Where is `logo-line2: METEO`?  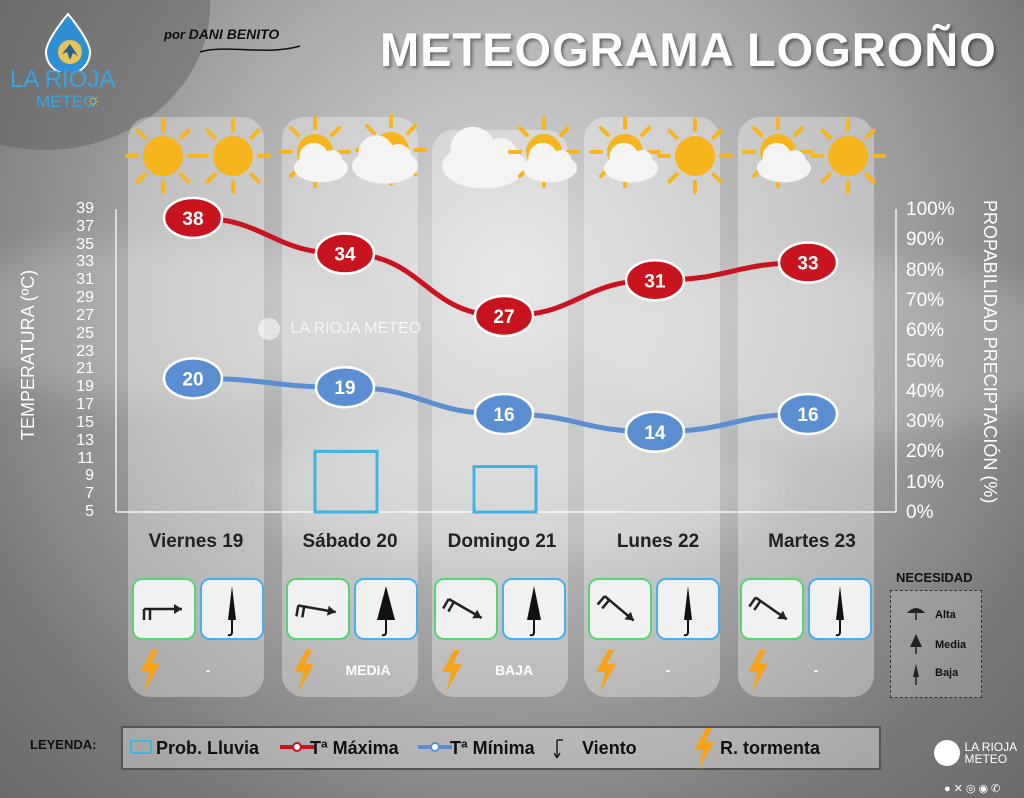
logo-line2: METEO is located at coordinates (66, 101).